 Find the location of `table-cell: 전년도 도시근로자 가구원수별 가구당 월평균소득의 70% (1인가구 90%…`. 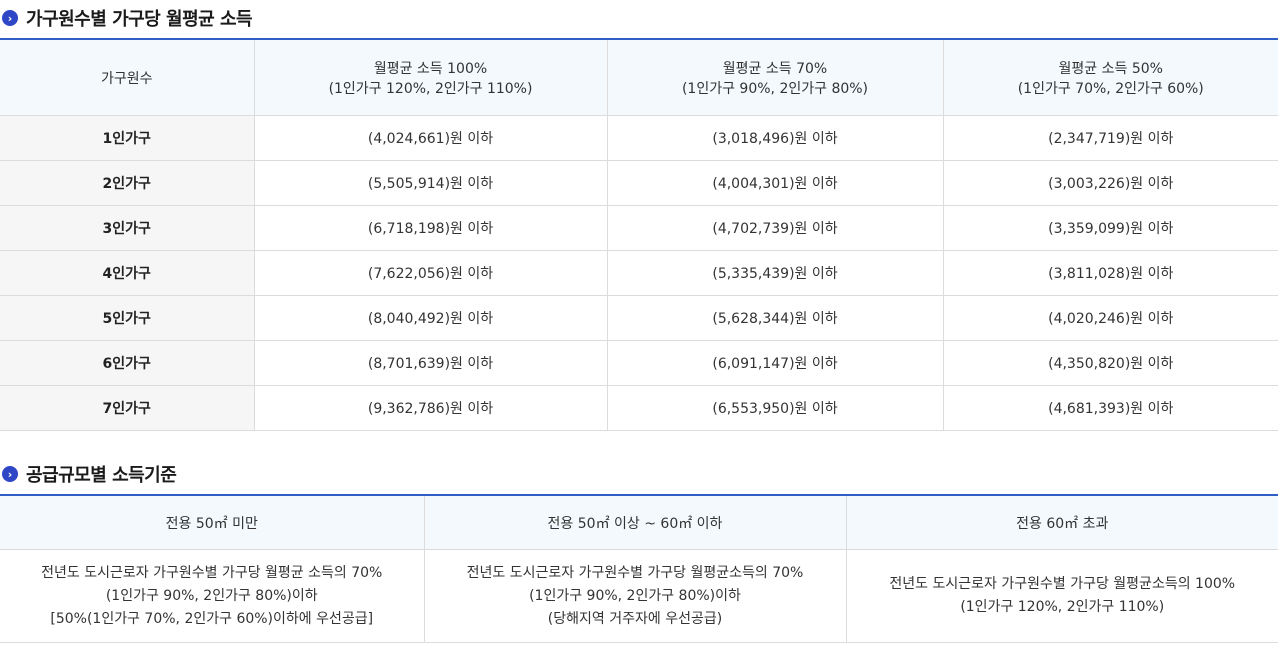

table-cell: 전년도 도시근로자 가구원수별 가구당 월평균소득의 70% (1인가구 90%… is located at coordinates (635, 596).